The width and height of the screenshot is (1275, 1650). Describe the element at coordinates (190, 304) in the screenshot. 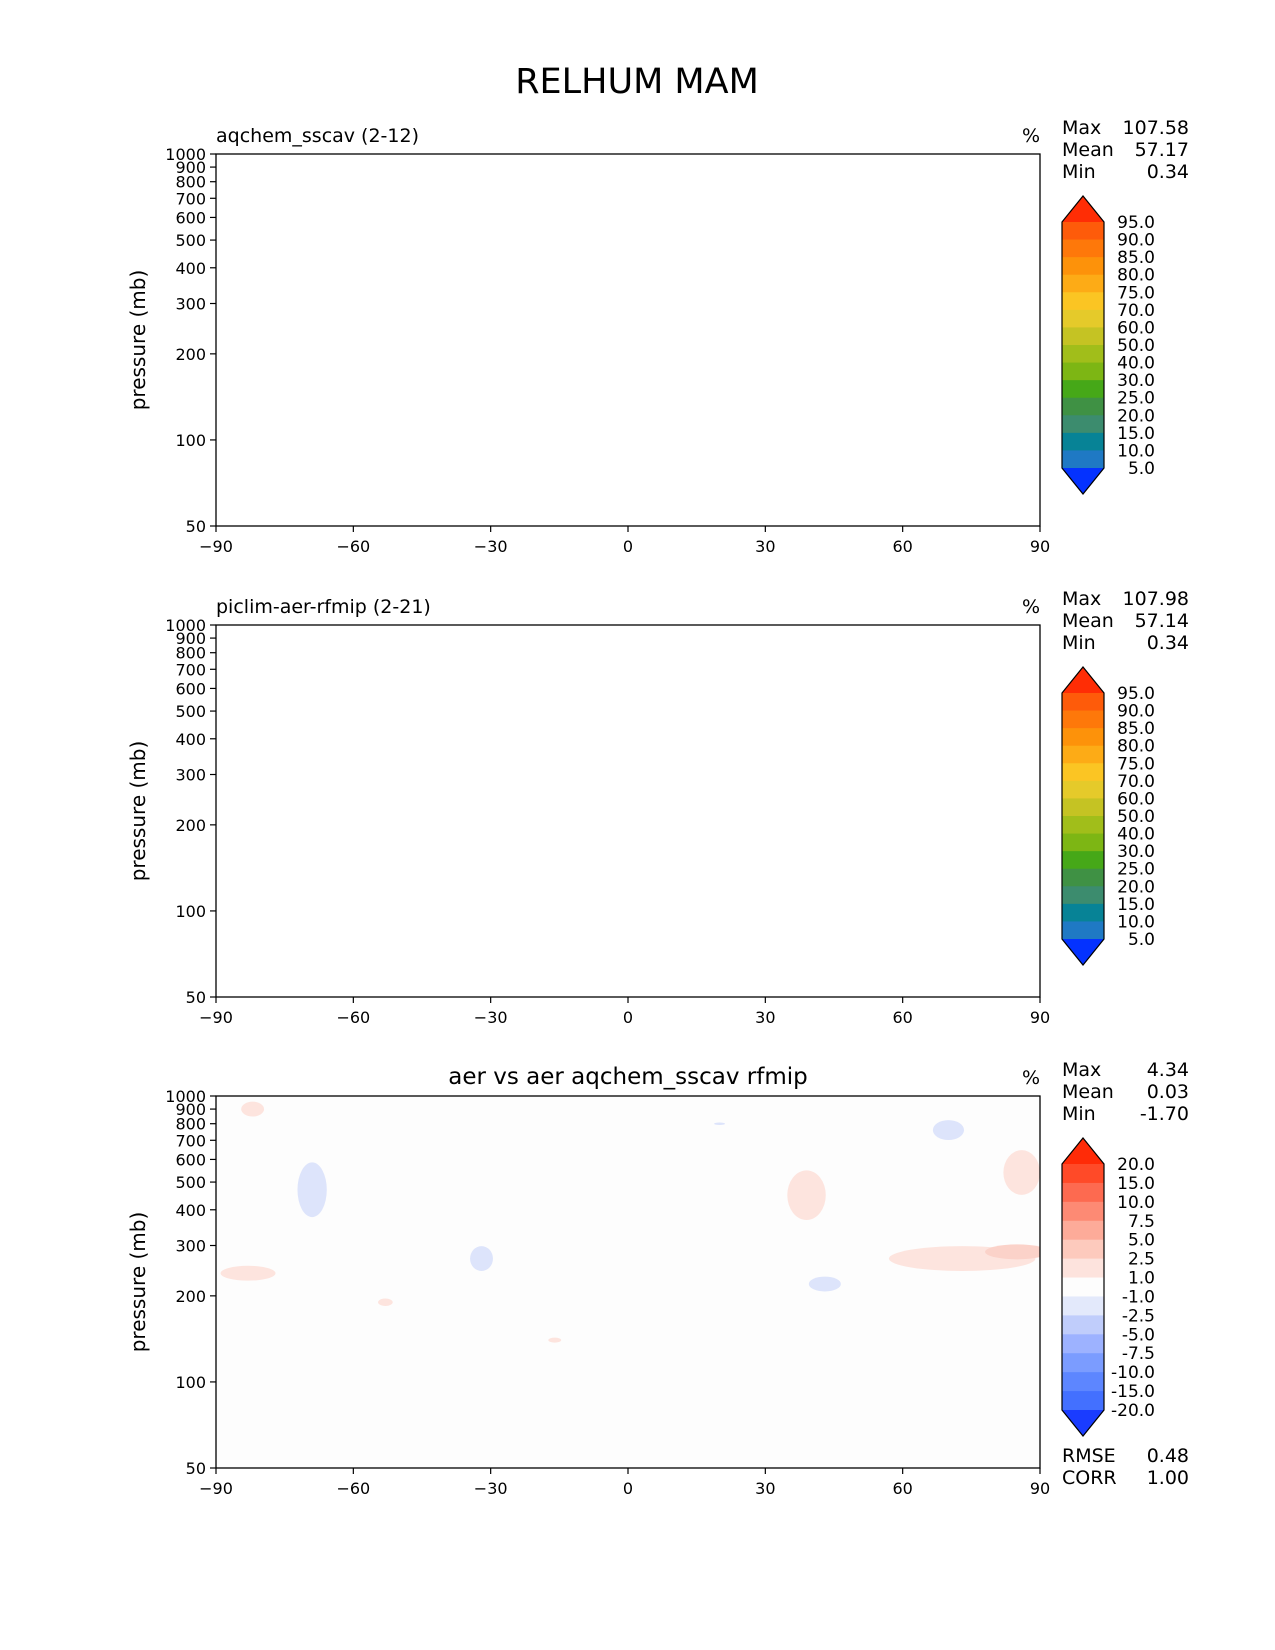

I see `y-tick-label: 300` at that location.